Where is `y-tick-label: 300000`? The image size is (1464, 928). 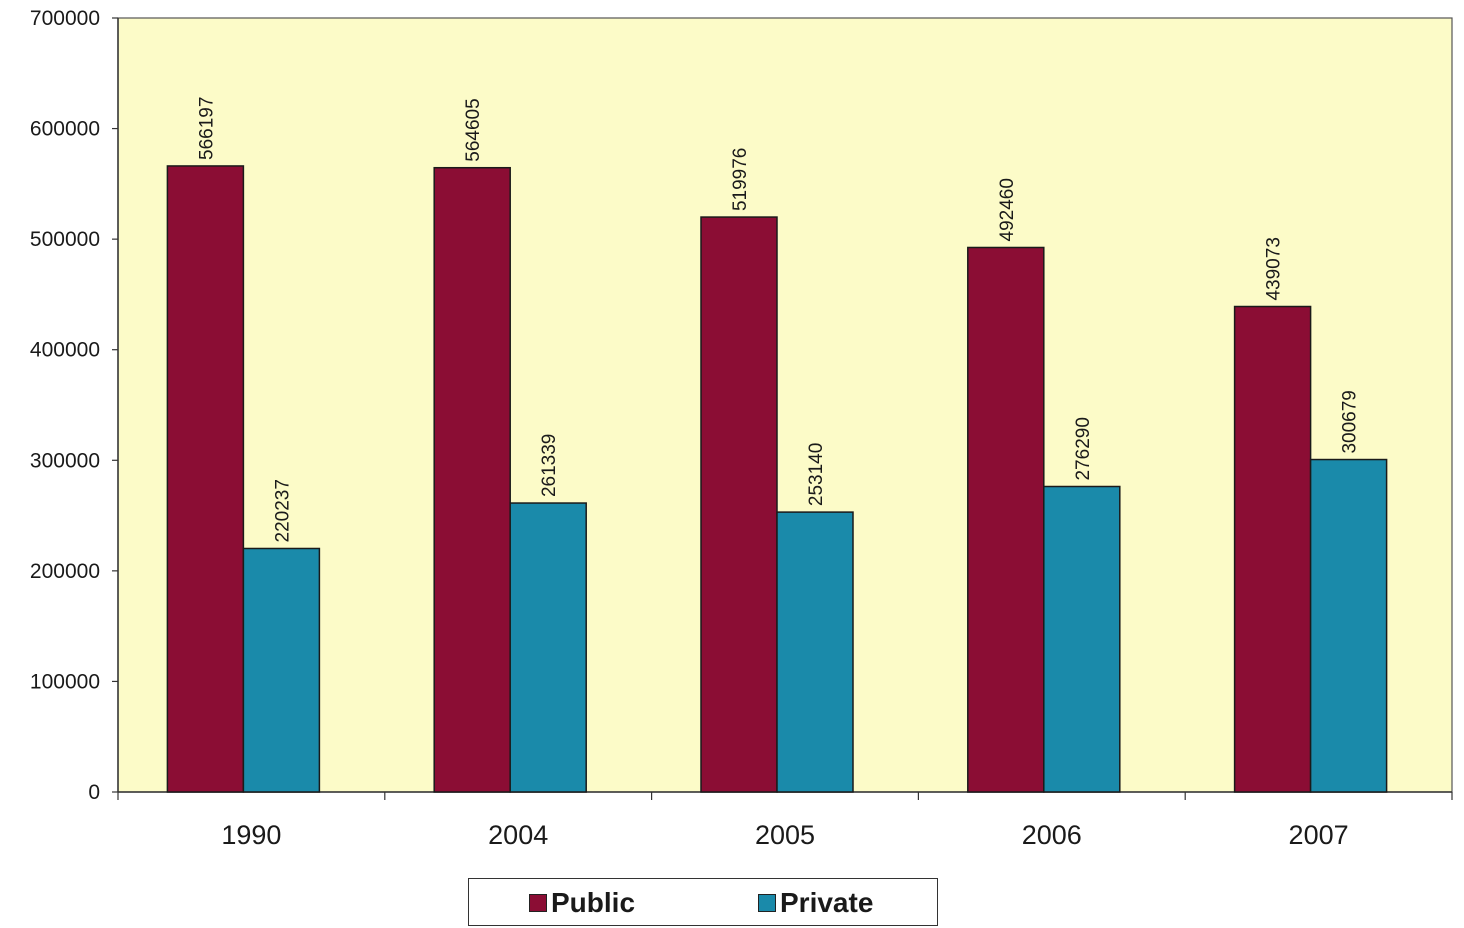
y-tick-label: 300000 is located at coordinates (65, 460).